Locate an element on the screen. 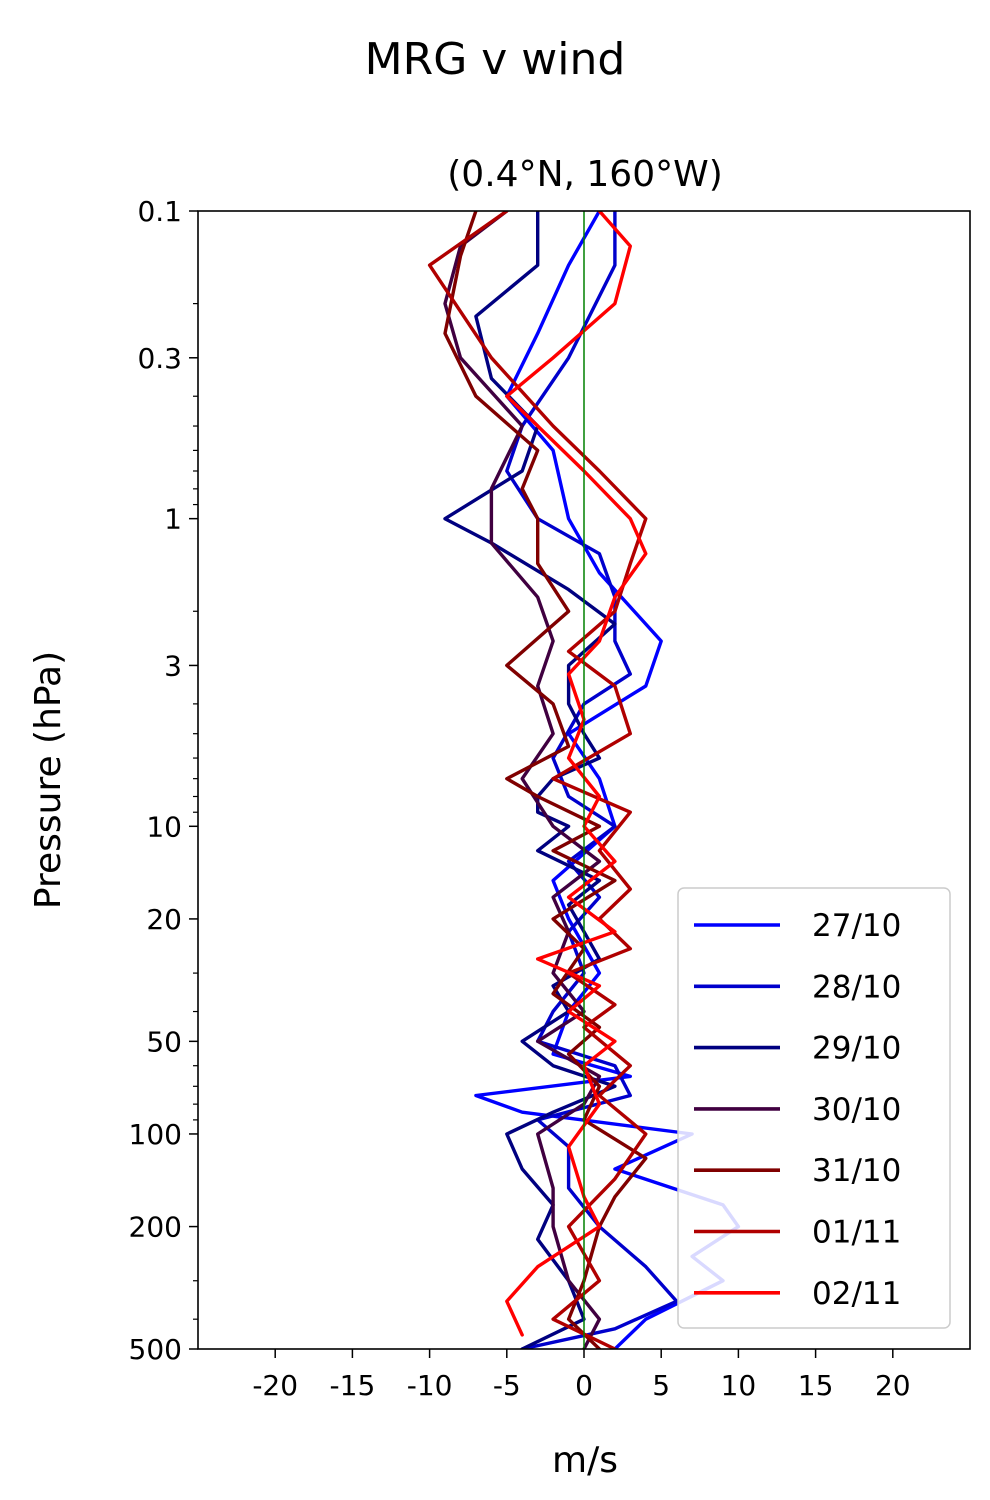 Image resolution: width=990 pixels, height=1500 pixels. legend-label: 28/10 is located at coordinates (856, 987).